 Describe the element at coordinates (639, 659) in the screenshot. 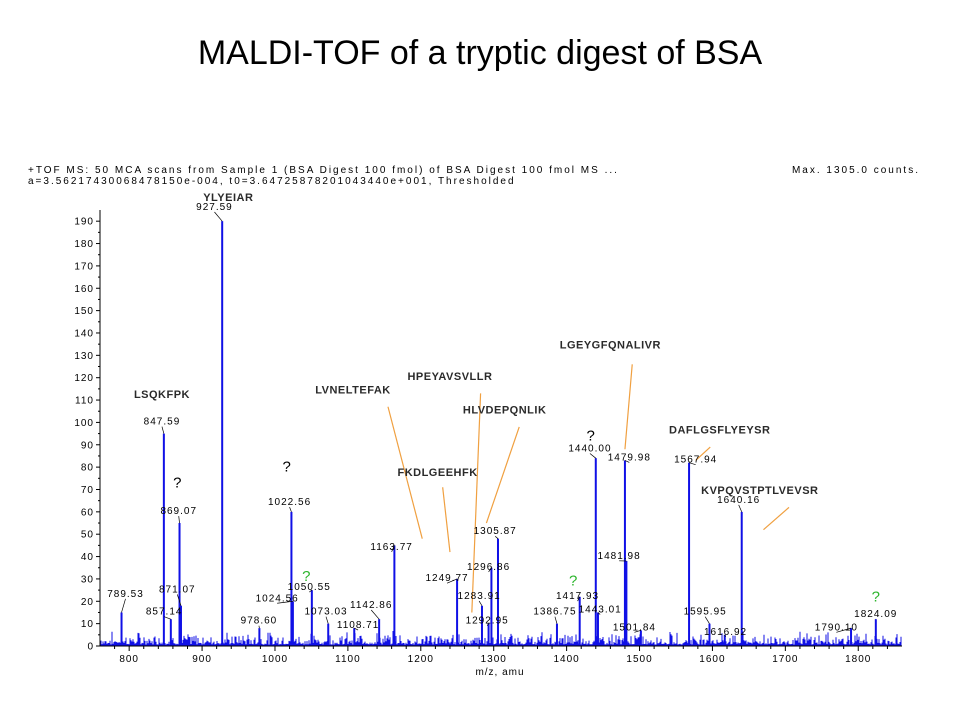

I see `x-tick-label-7: 1500` at that location.